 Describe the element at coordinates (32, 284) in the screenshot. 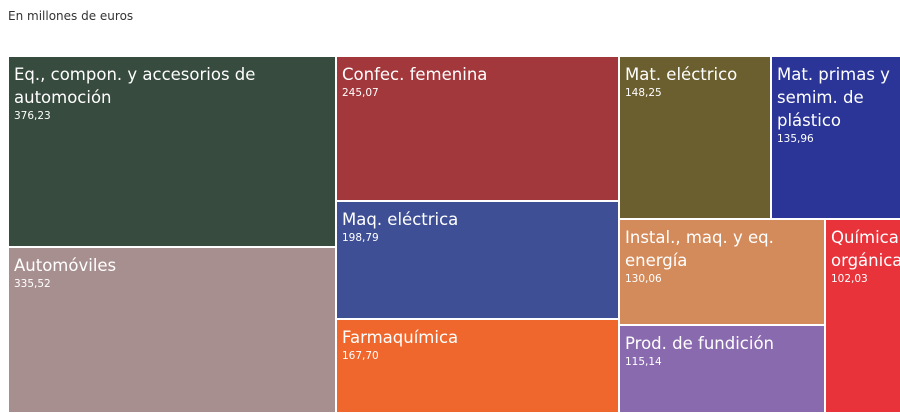

I see `value-label: 335,52` at that location.